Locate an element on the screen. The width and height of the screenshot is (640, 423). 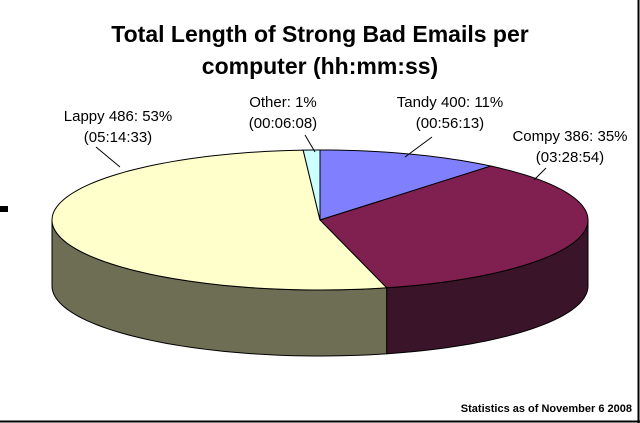
chart-title: Total Length of Strong Bad Emails per is located at coordinates (319, 34).